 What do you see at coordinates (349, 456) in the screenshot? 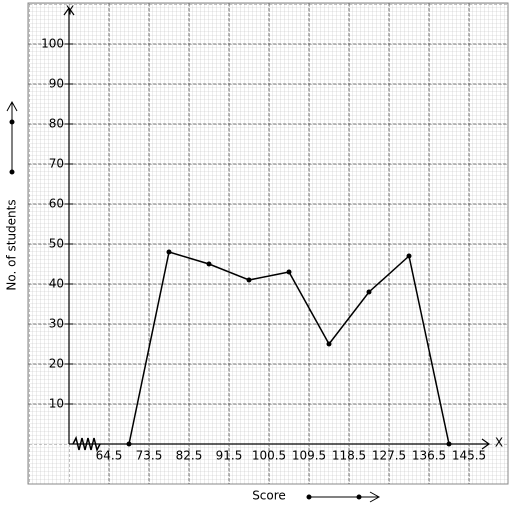
I see `x-tick-label: 118.5` at bounding box center [349, 456].